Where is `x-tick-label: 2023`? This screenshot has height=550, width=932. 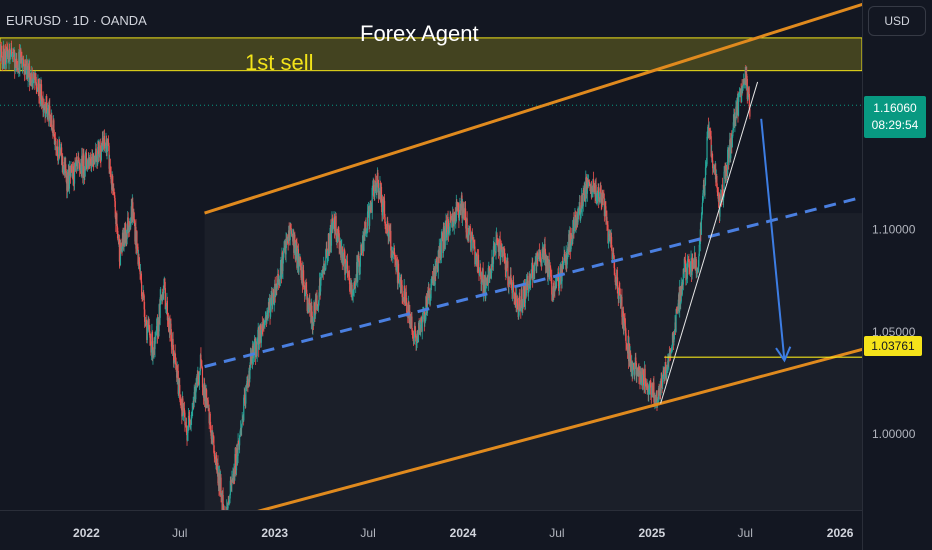
x-tick-label: 2023 is located at coordinates (274, 533).